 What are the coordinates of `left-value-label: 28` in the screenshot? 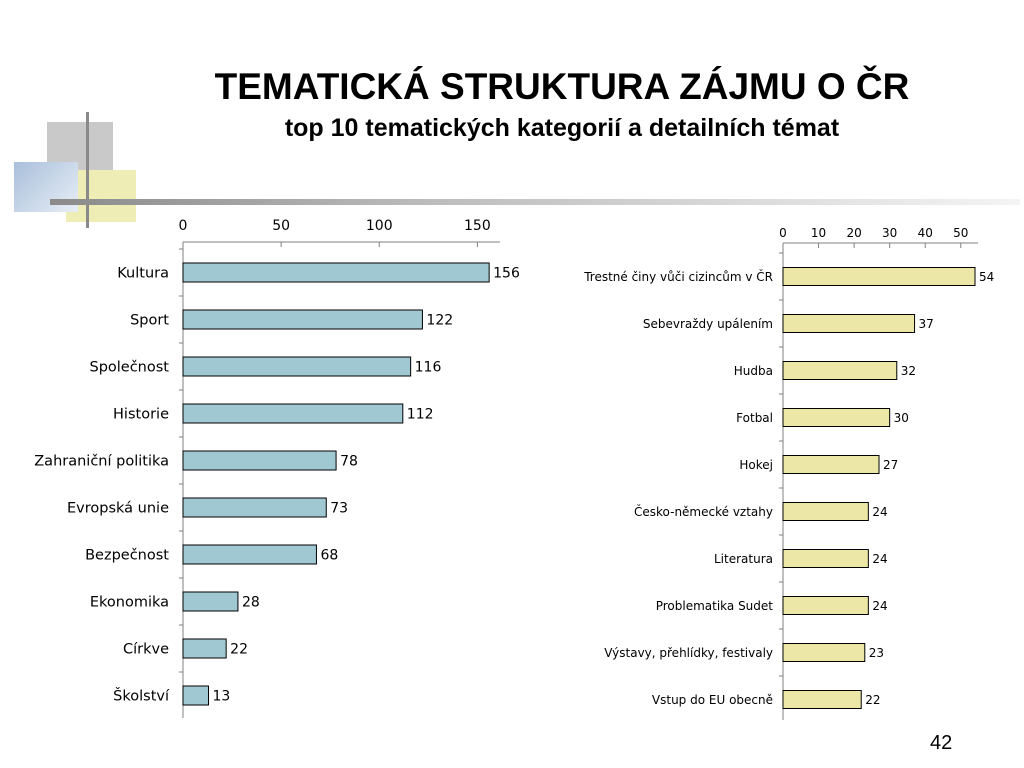 It's located at (251, 603).